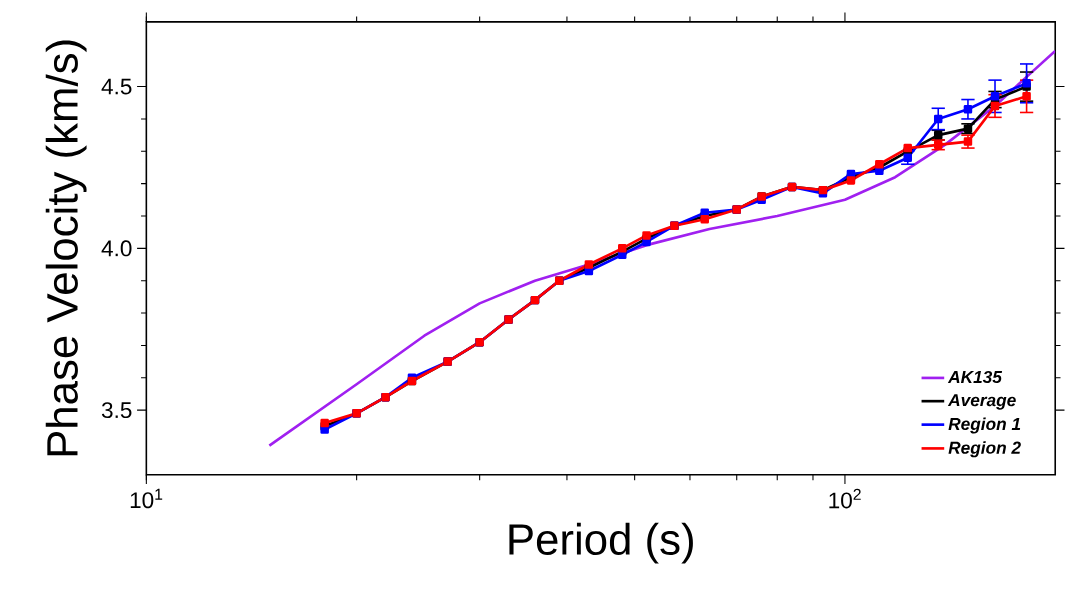  Describe the element at coordinates (601, 543) in the screenshot. I see `x-axis-title: Period (s)` at that location.